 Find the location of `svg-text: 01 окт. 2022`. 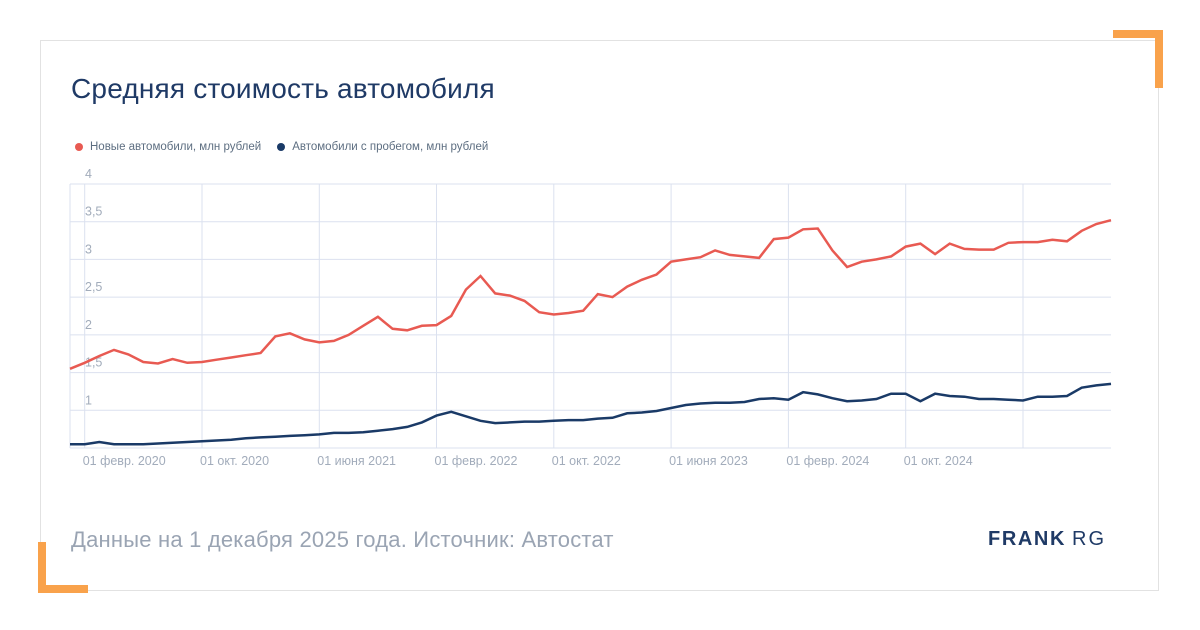

svg-text: 01 окт. 2022 is located at coordinates (586, 461).